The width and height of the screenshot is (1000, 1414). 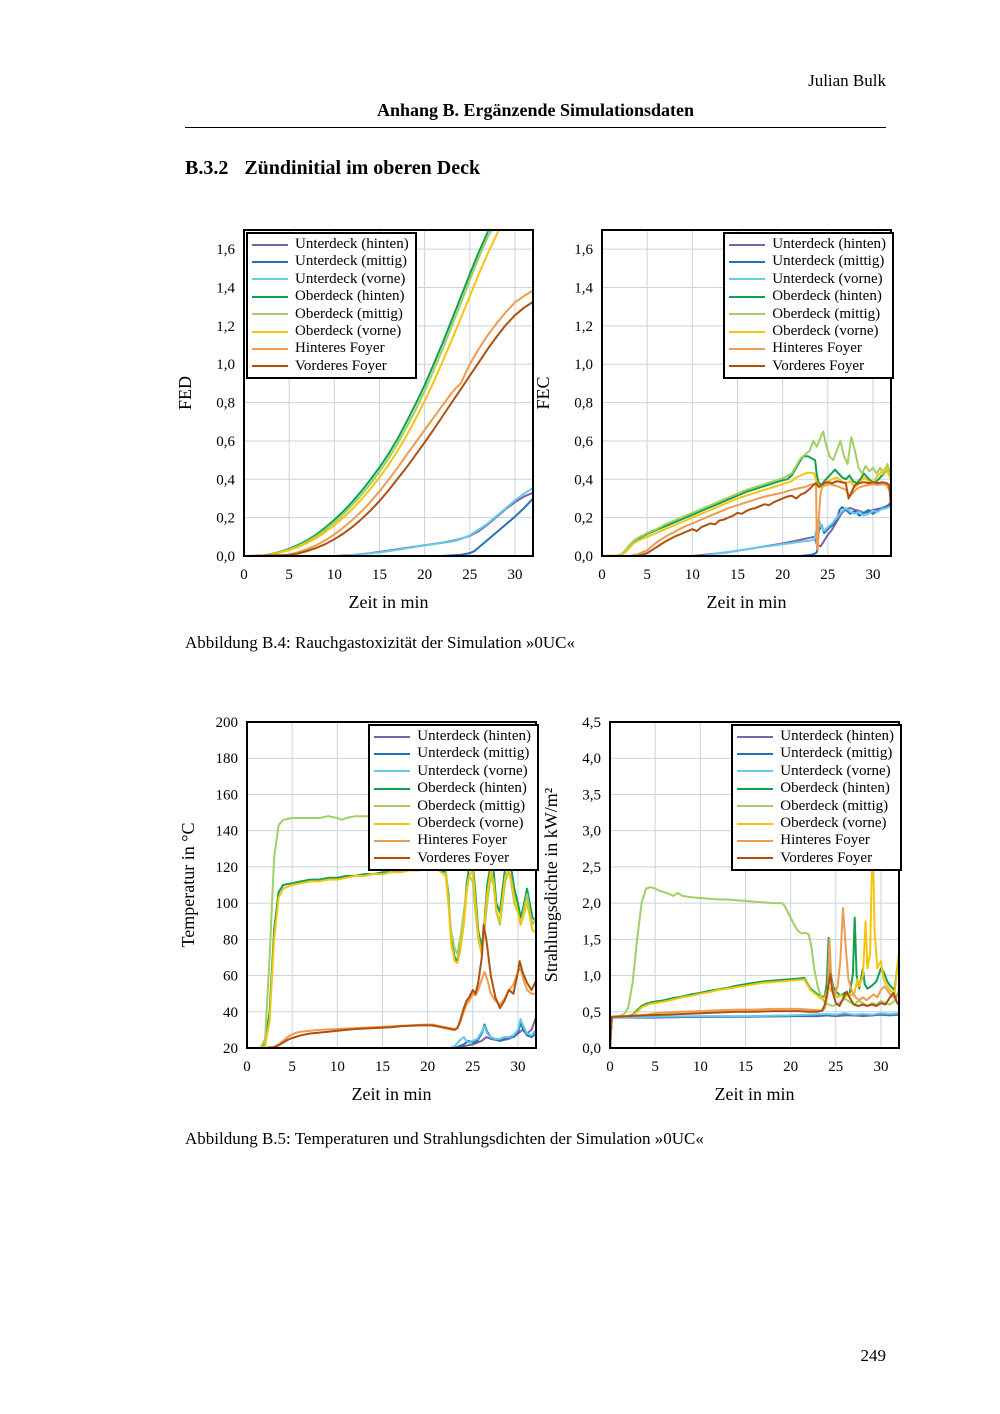 What do you see at coordinates (747, 602) in the screenshot?
I see `x-axis-title: Zeit in min` at bounding box center [747, 602].